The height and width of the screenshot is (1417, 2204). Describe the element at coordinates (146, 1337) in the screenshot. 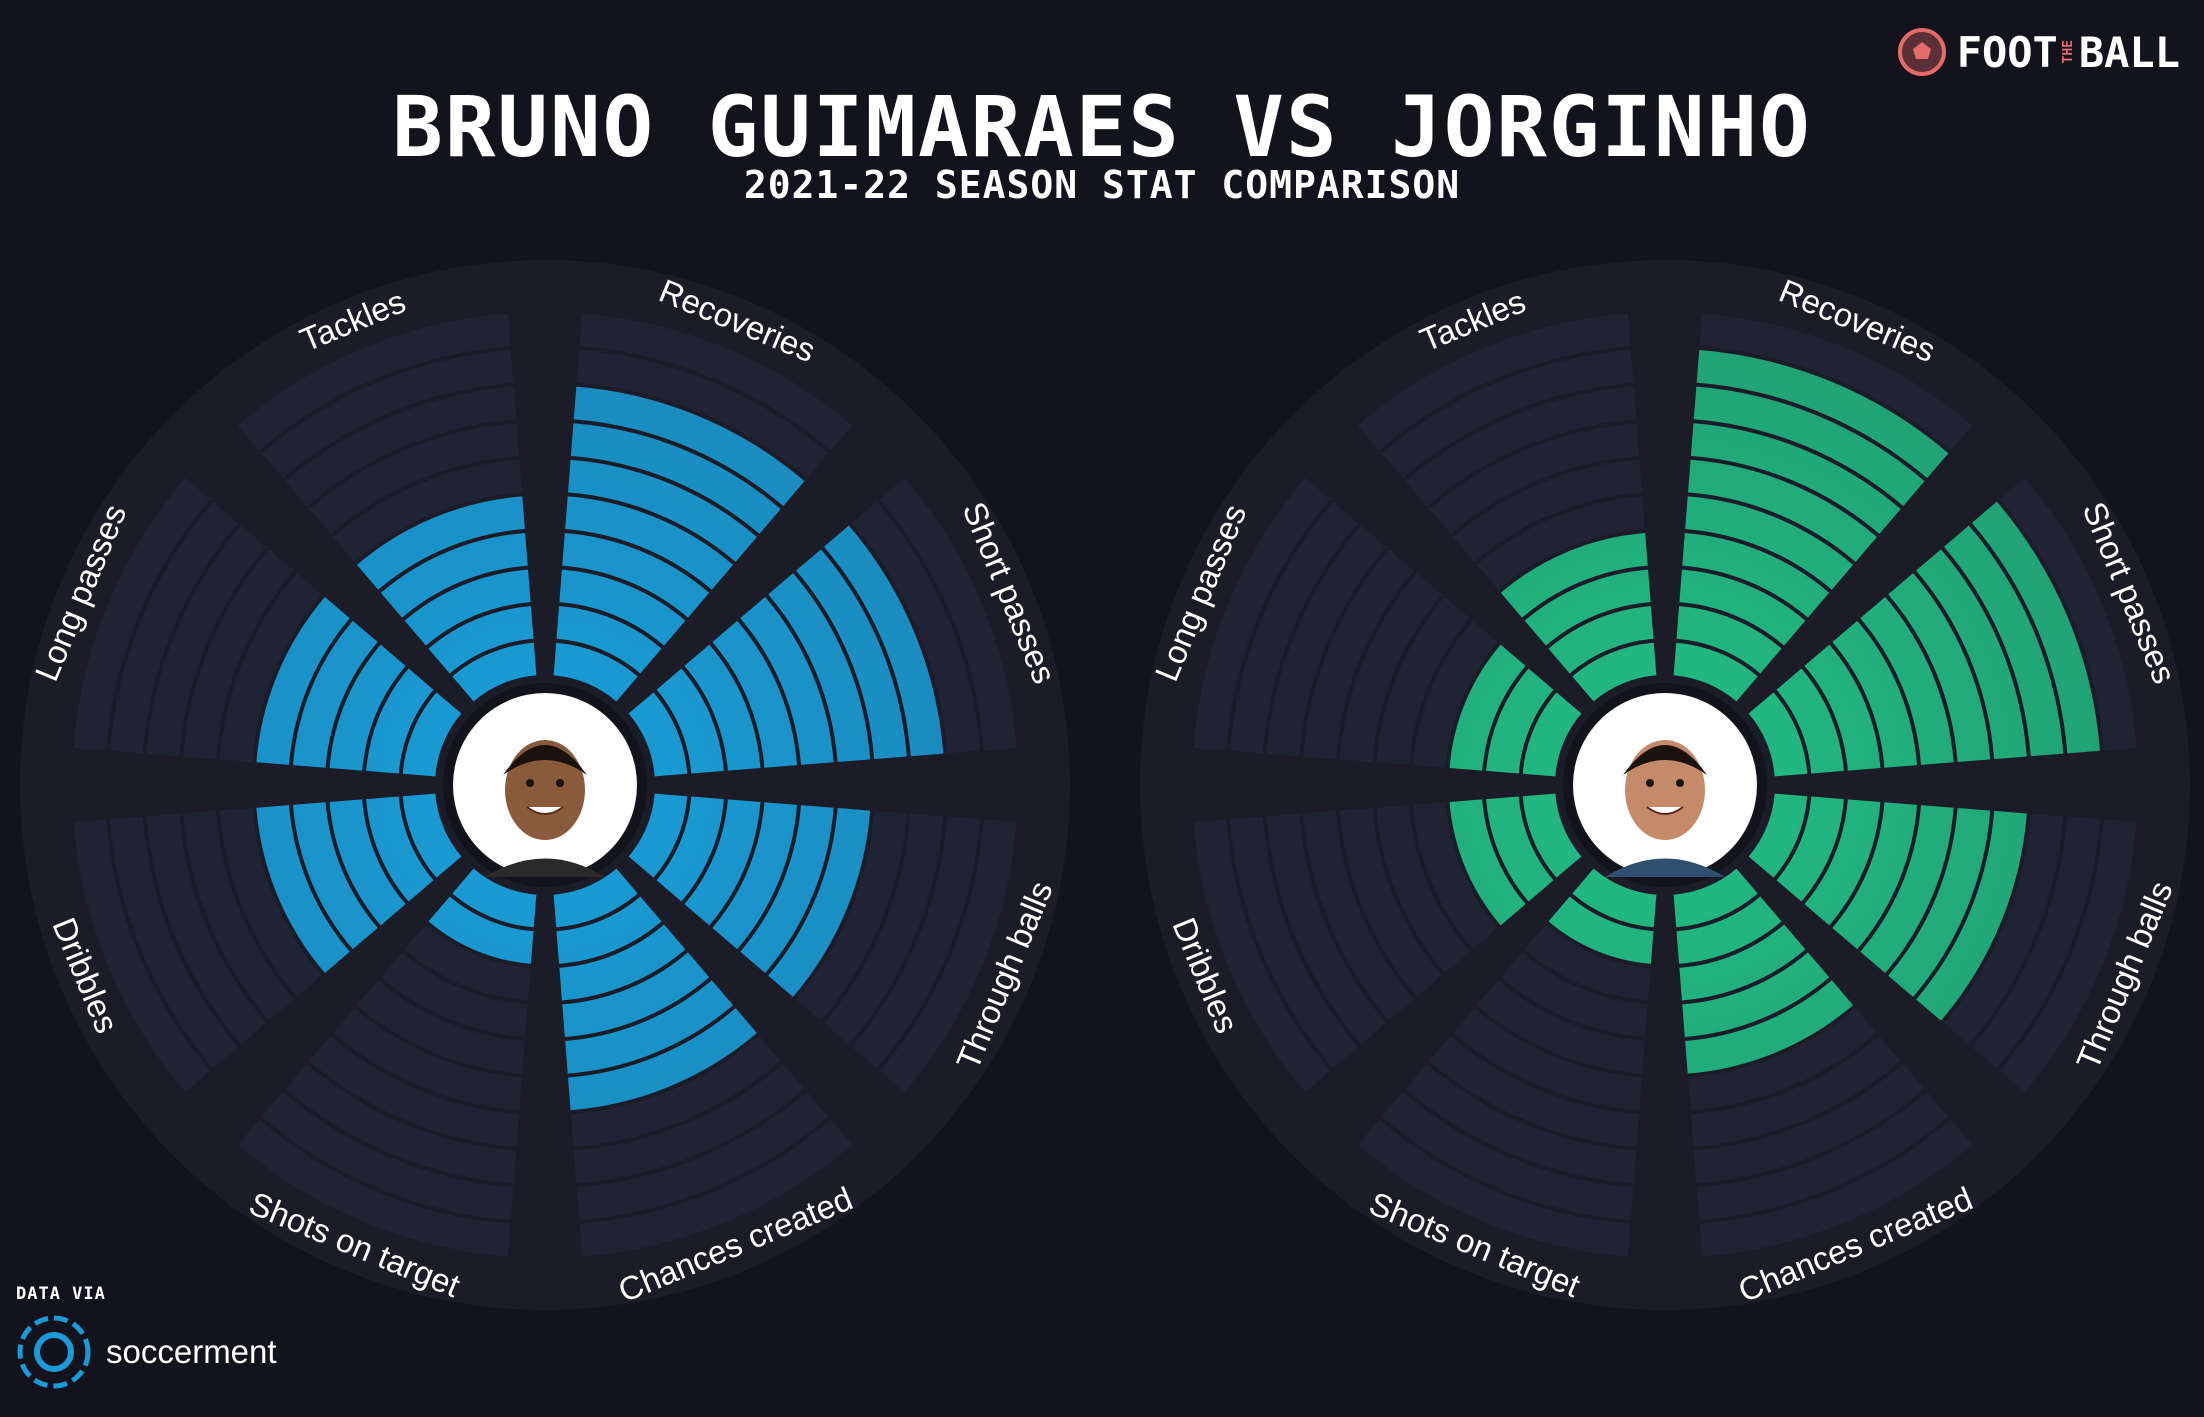

I see `data-source: DATA VIA soccerment` at that location.